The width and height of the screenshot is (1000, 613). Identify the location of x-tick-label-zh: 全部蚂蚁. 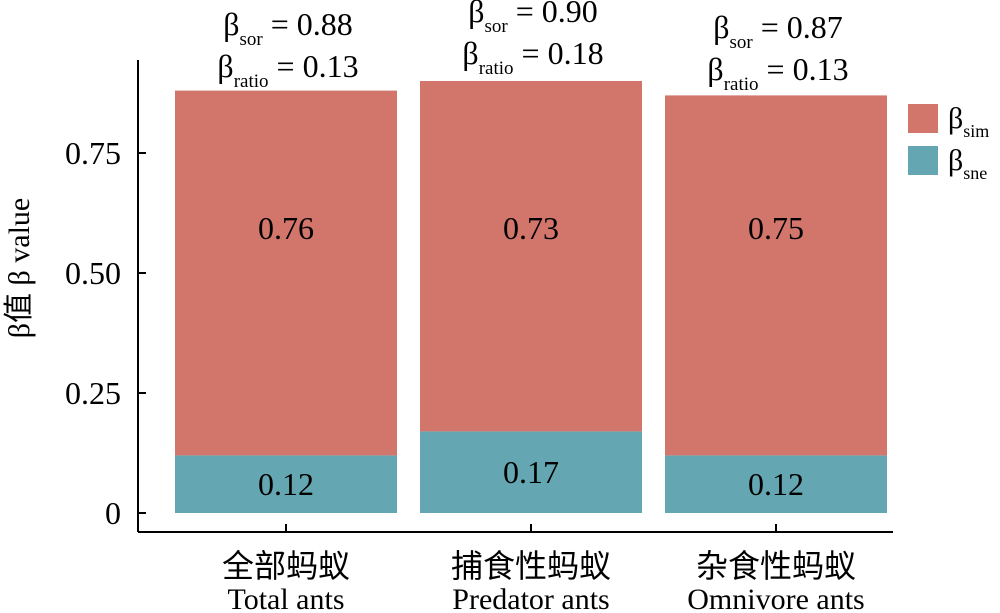
(286, 566).